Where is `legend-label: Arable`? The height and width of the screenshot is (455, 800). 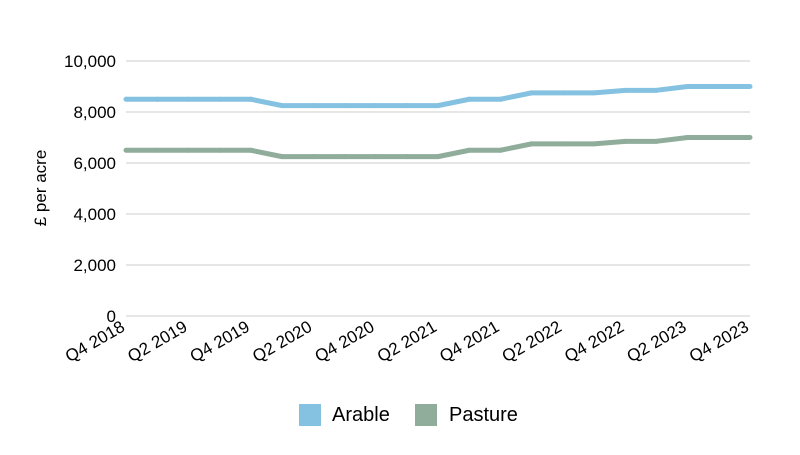
legend-label: Arable is located at coordinates (361, 415).